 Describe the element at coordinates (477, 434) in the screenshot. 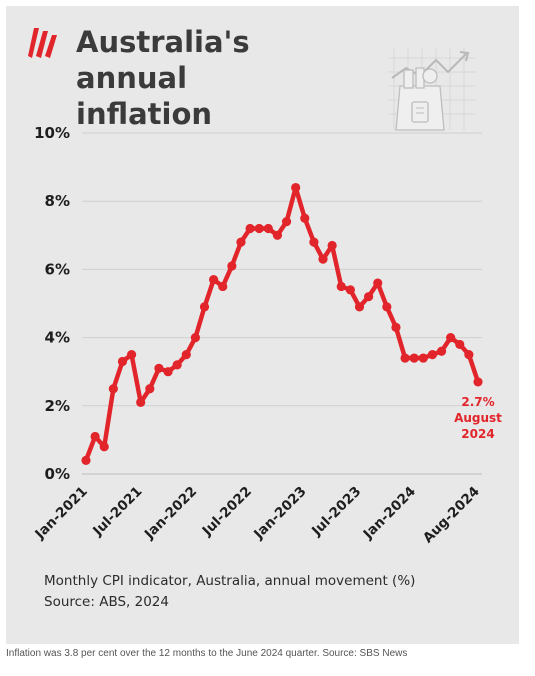

I see `last-value-annotation: 2024` at that location.